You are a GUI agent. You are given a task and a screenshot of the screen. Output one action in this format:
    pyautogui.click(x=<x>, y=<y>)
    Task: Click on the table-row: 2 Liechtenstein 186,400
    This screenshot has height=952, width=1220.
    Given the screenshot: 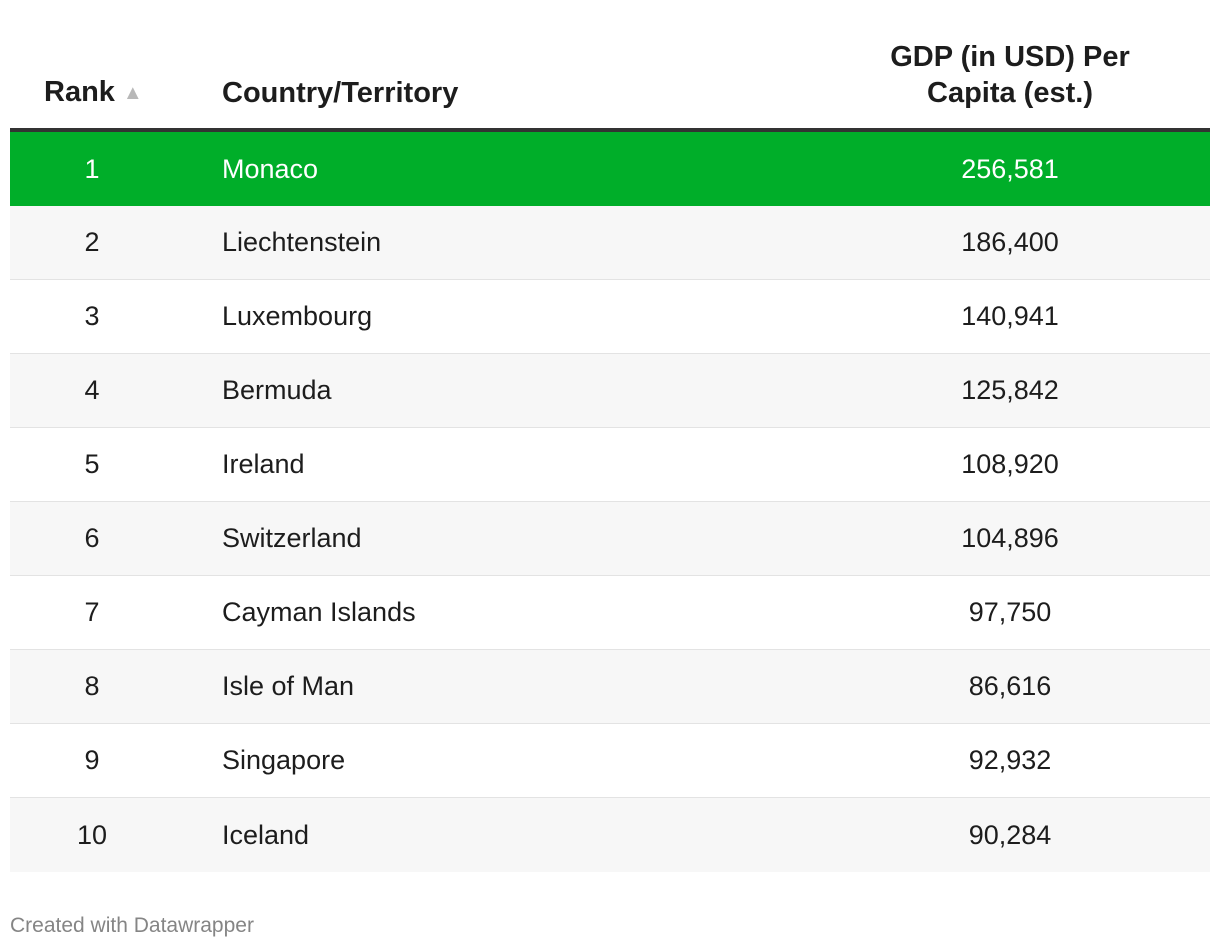 What is the action you would take?
    pyautogui.click(x=610, y=243)
    